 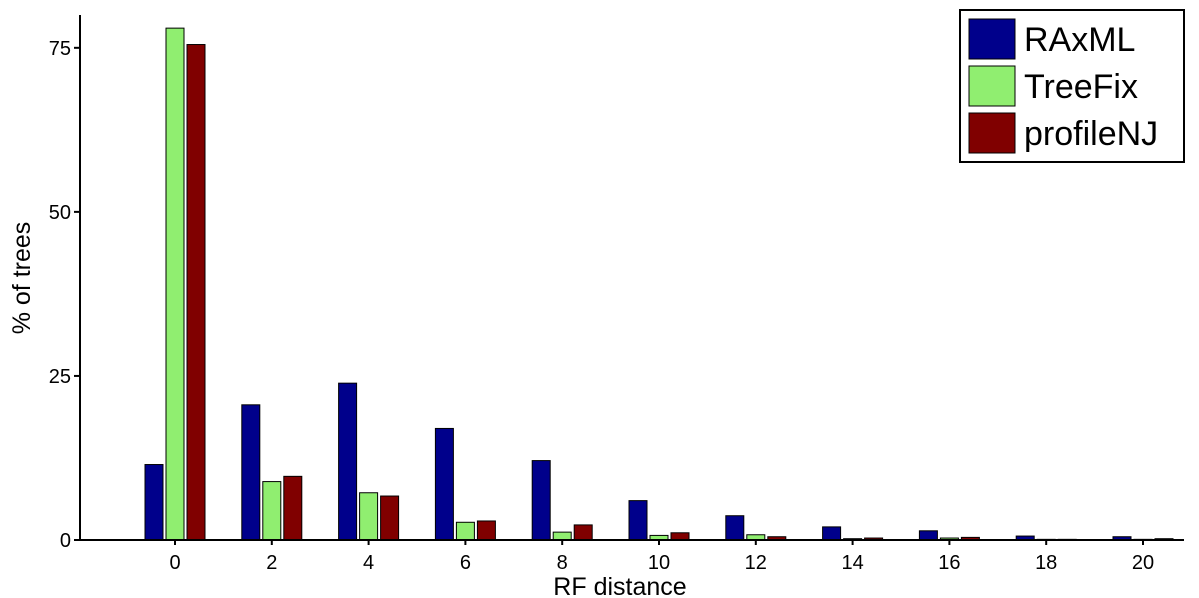 I want to click on x-tick-label: 14, so click(x=852, y=563).